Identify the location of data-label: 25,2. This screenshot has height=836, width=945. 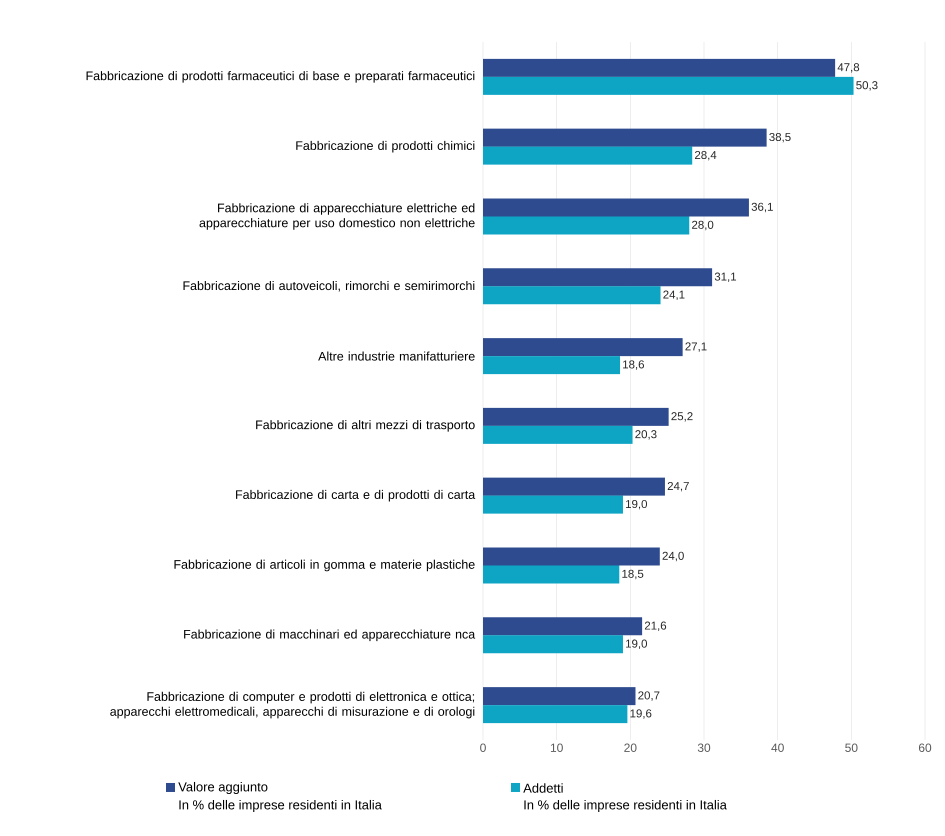
(682, 417).